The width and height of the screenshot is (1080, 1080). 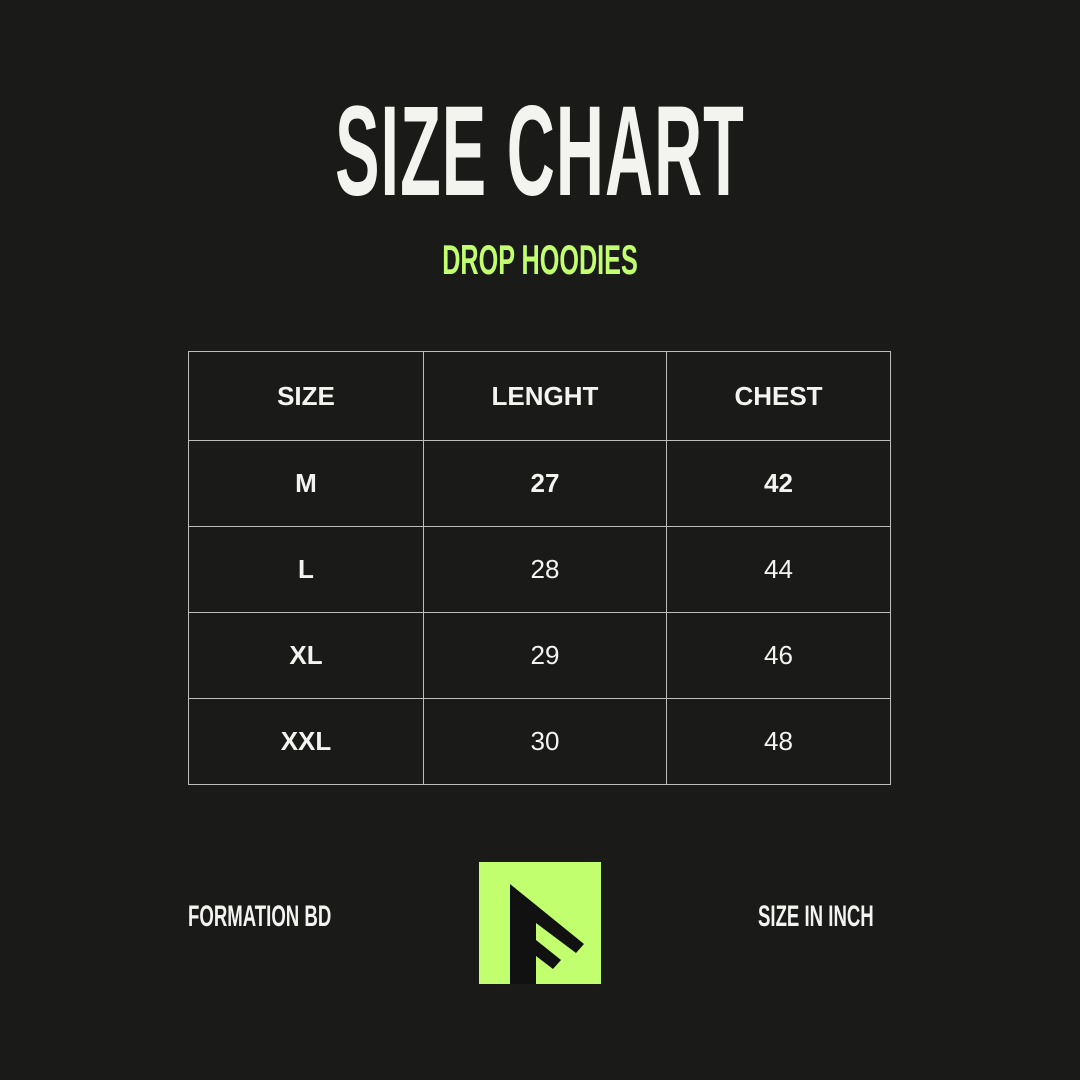 I want to click on cell-length: 29, so click(x=545, y=655).